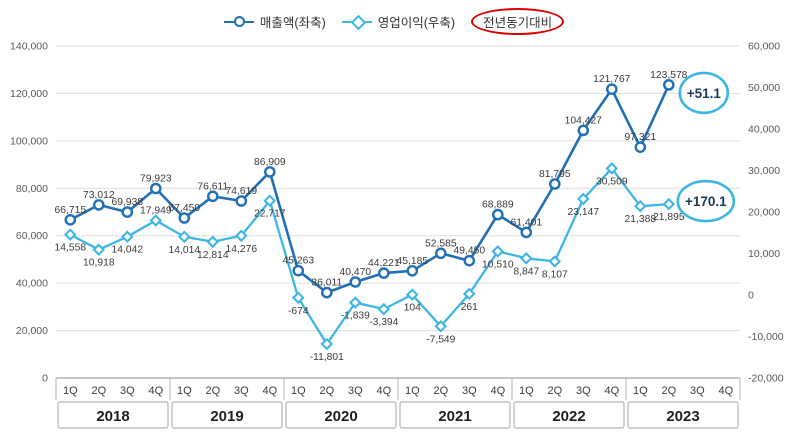 The width and height of the screenshot is (788, 440). I want to click on svg-text: 14,558, so click(71, 248).